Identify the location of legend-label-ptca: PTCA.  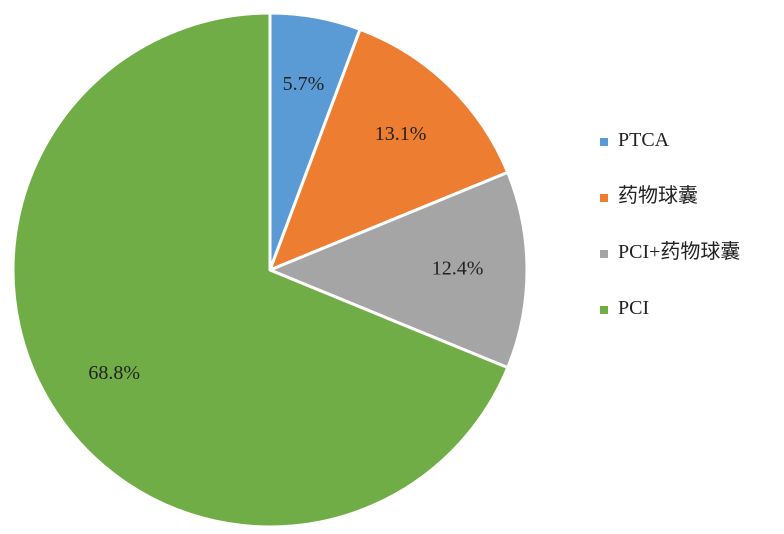
(644, 140).